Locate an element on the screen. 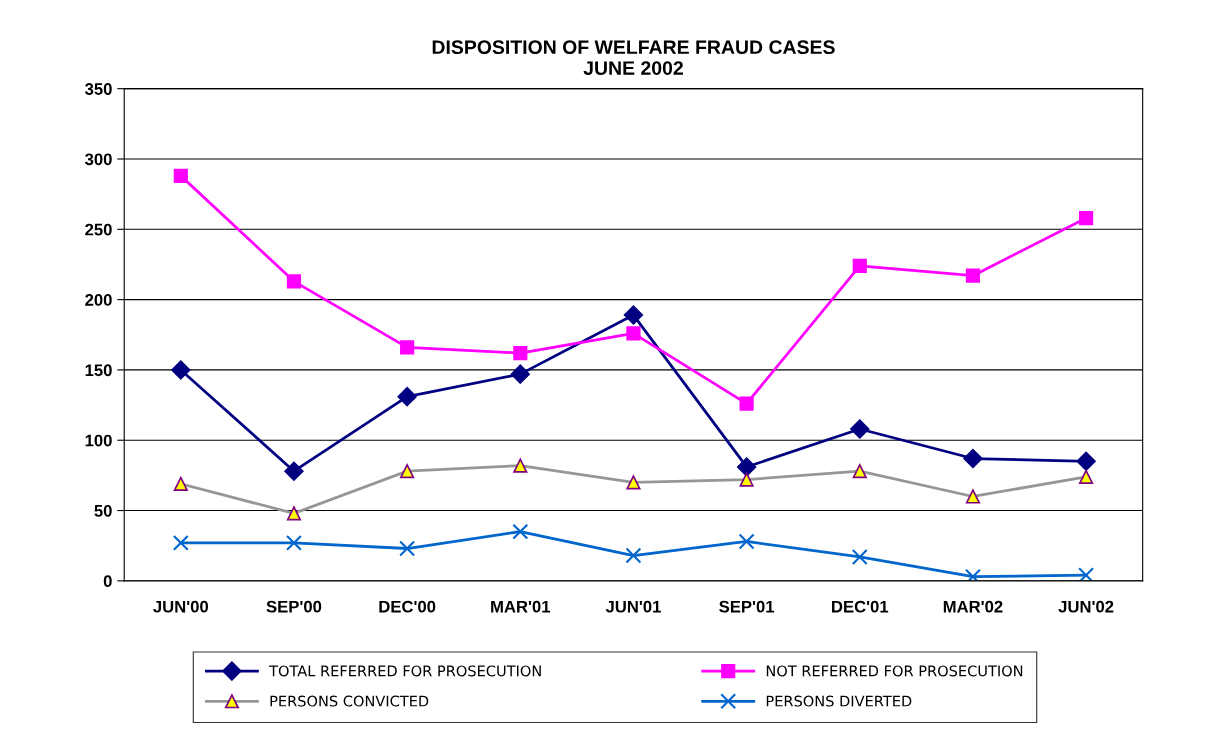  legend-label: PERSONS DIVERTED is located at coordinates (839, 701).